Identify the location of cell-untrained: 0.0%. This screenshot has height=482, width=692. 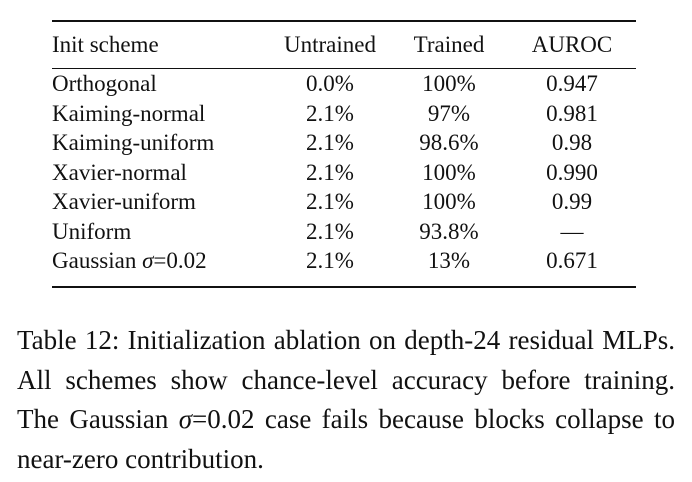
(330, 83).